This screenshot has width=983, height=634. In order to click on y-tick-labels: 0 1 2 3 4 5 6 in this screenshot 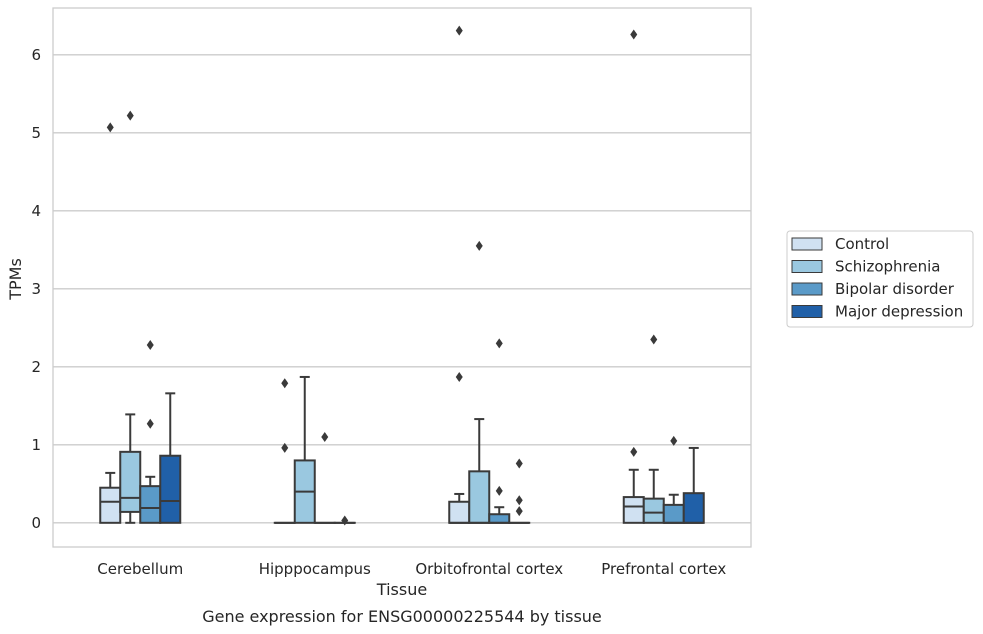, I will do `click(36, 289)`.